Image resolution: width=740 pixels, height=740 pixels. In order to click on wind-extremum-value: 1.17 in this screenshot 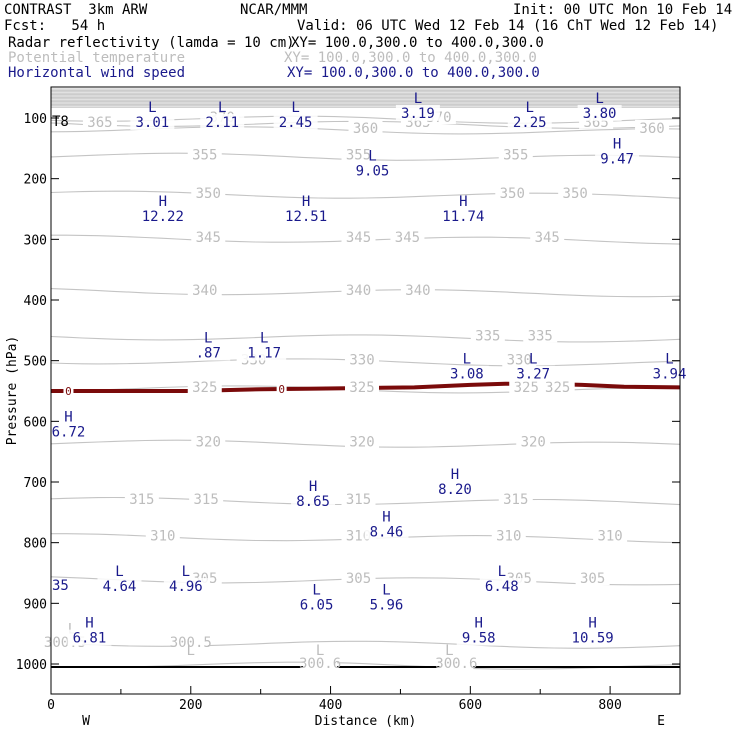, I will do `click(264, 354)`.